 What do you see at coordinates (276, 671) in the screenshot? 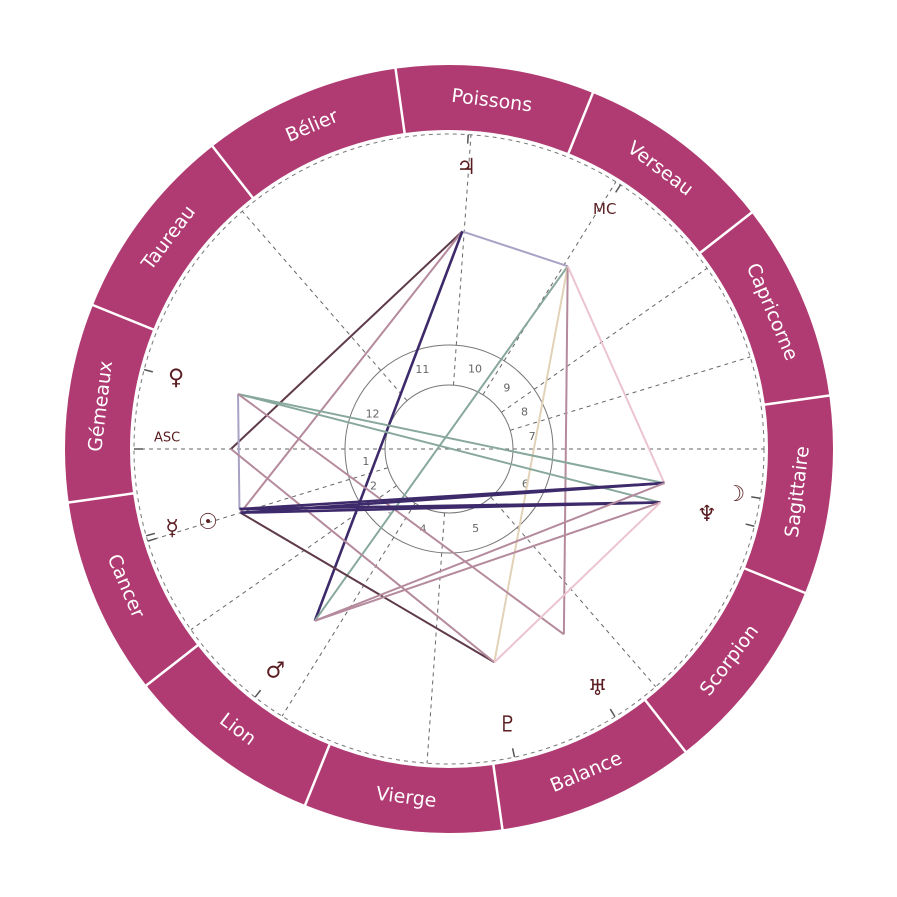
I see `mars-icon: ♂︎` at bounding box center [276, 671].